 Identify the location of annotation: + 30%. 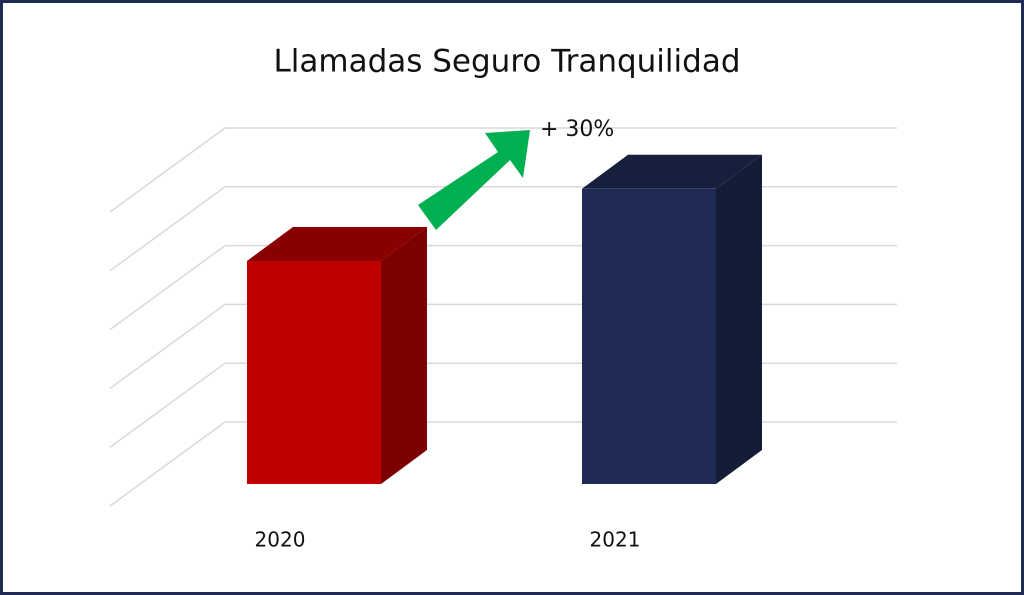
(577, 129).